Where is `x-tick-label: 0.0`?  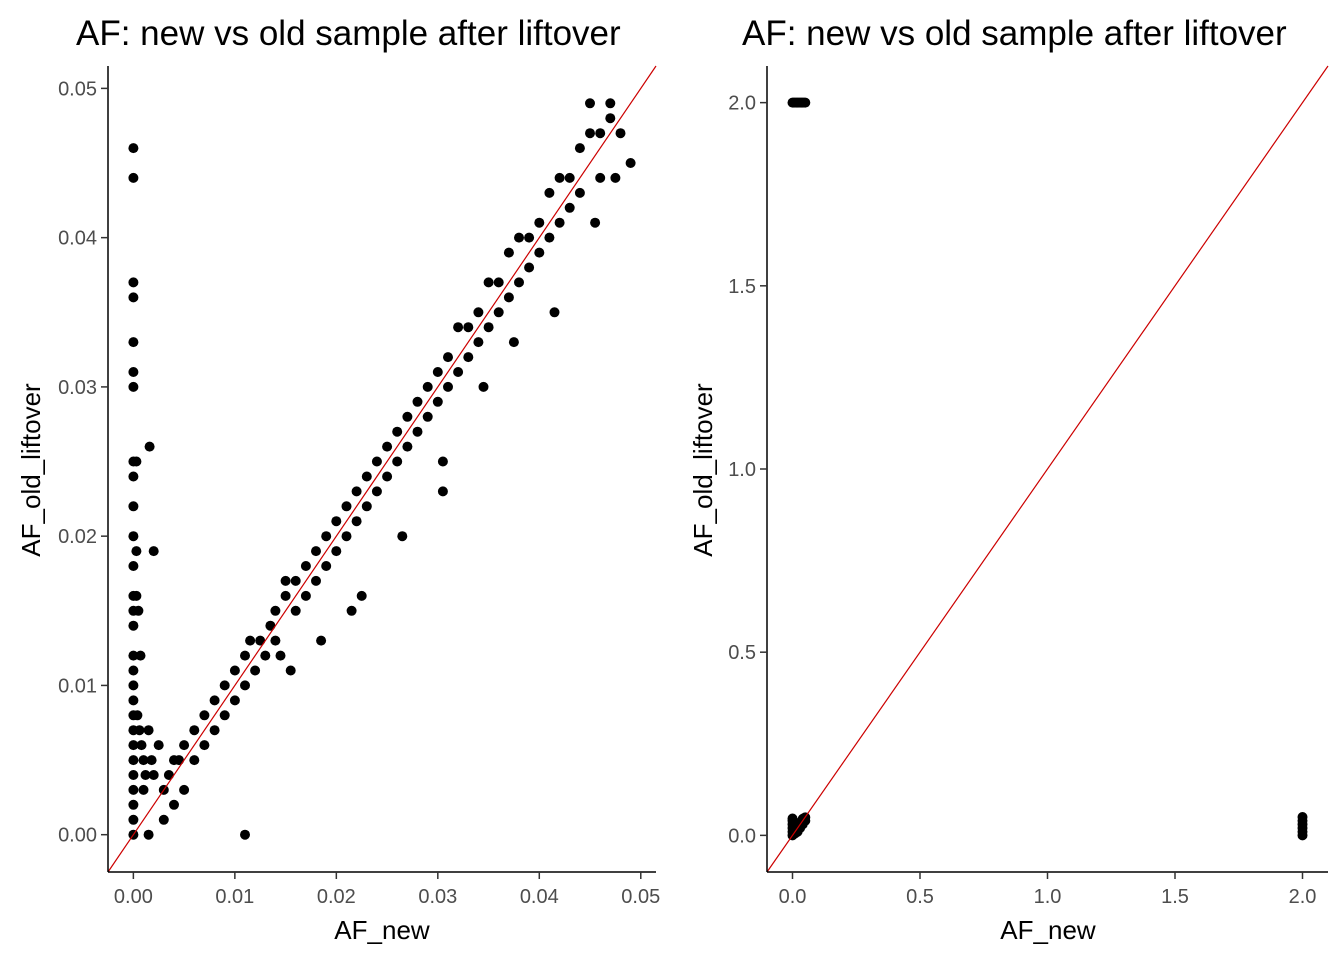 x-tick-label: 0.0 is located at coordinates (793, 897).